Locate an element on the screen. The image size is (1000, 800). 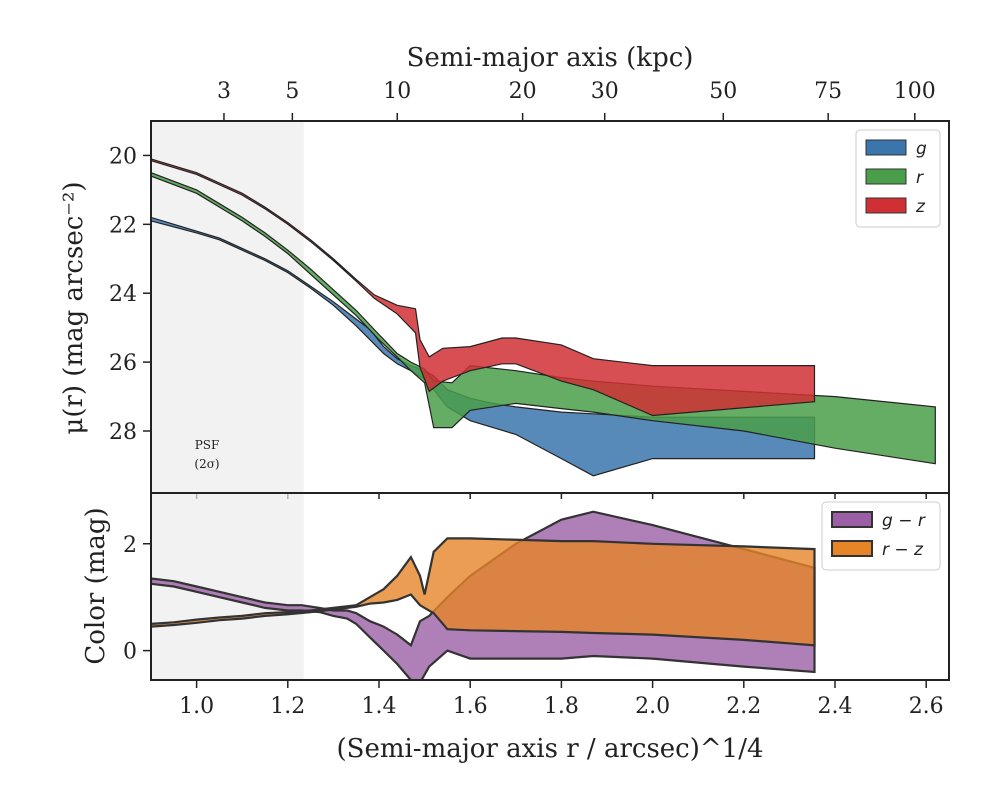
kpc-tick-label: 100 is located at coordinates (915, 91).